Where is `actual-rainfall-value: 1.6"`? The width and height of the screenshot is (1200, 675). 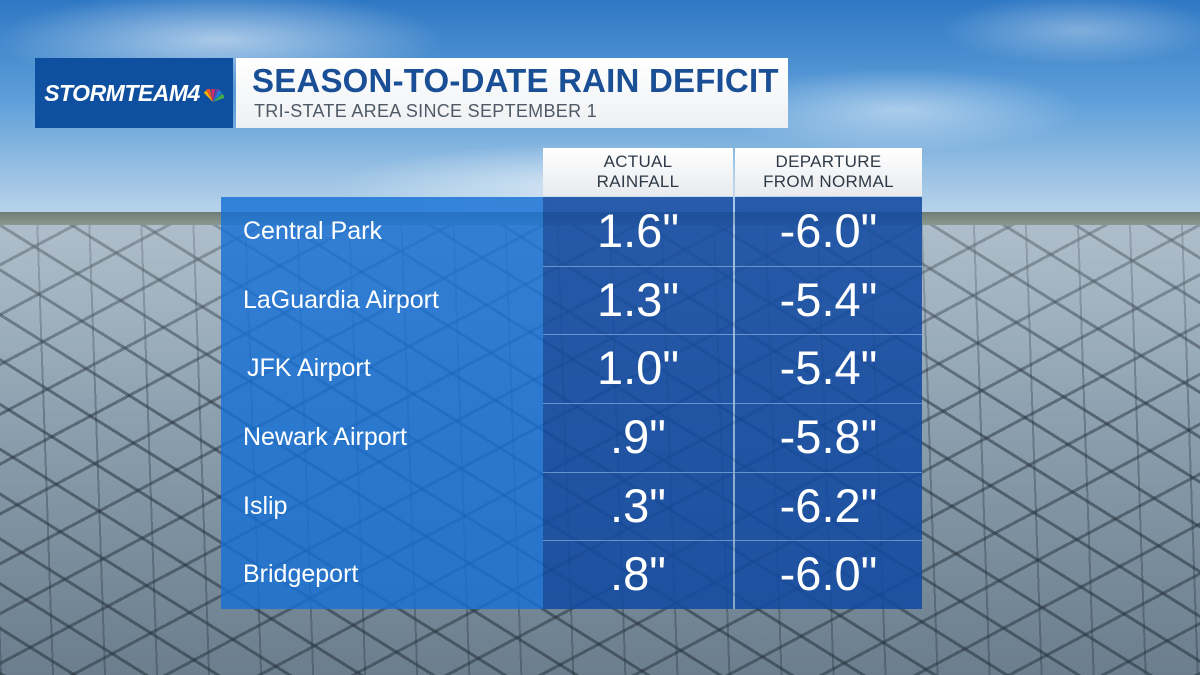
actual-rainfall-value: 1.6" is located at coordinates (638, 230).